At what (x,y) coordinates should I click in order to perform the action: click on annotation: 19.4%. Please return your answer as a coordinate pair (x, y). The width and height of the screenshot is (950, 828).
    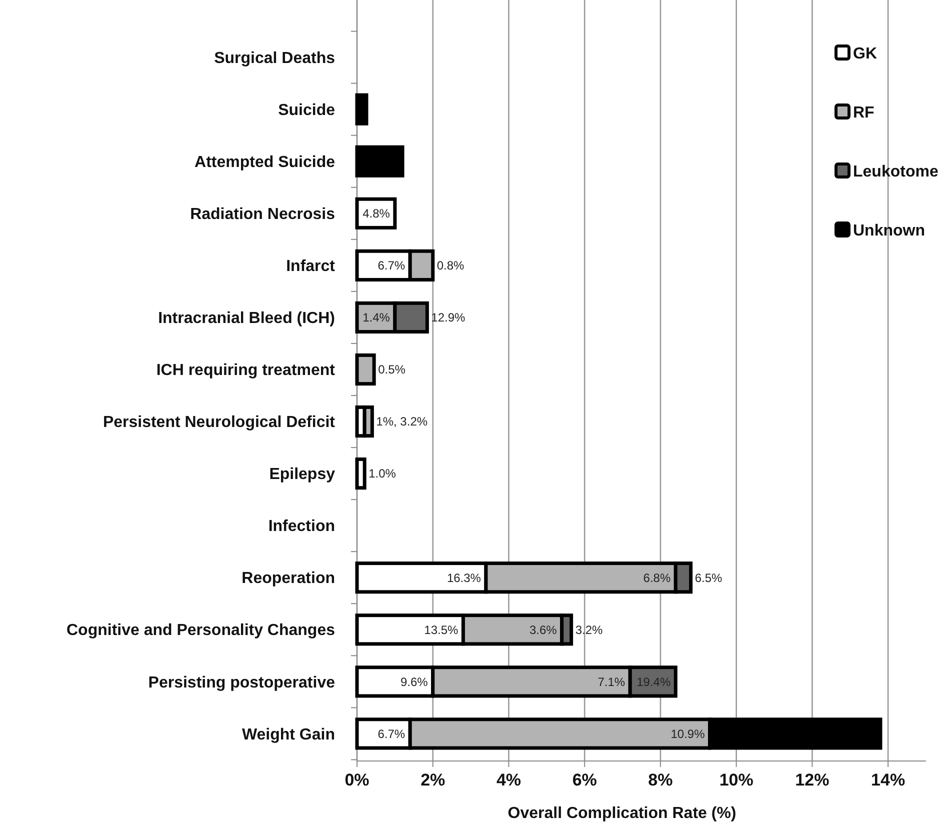
    Looking at the image, I should click on (653, 681).